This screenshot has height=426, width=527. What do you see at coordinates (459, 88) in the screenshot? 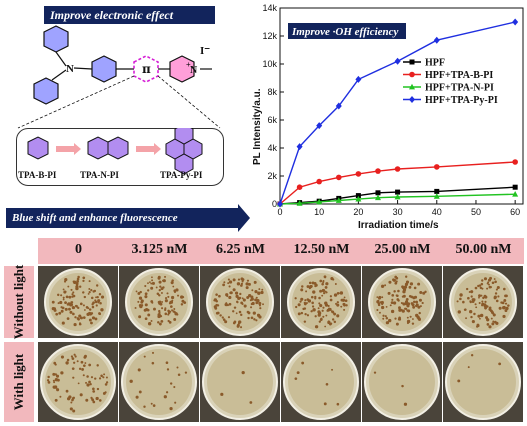
I see `legend-entry: HPF+TPA-N-PI` at bounding box center [459, 88].